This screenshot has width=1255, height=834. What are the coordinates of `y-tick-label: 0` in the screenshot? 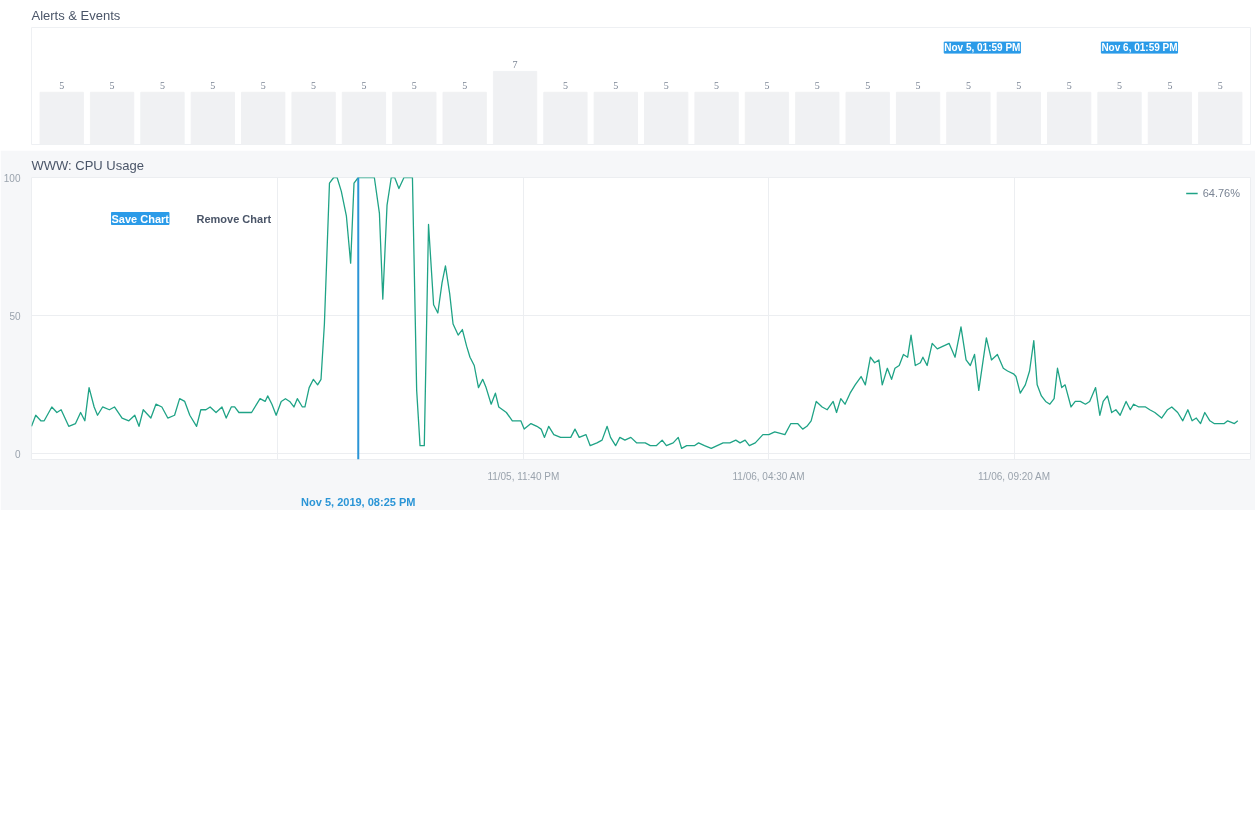 It's located at (17, 454).